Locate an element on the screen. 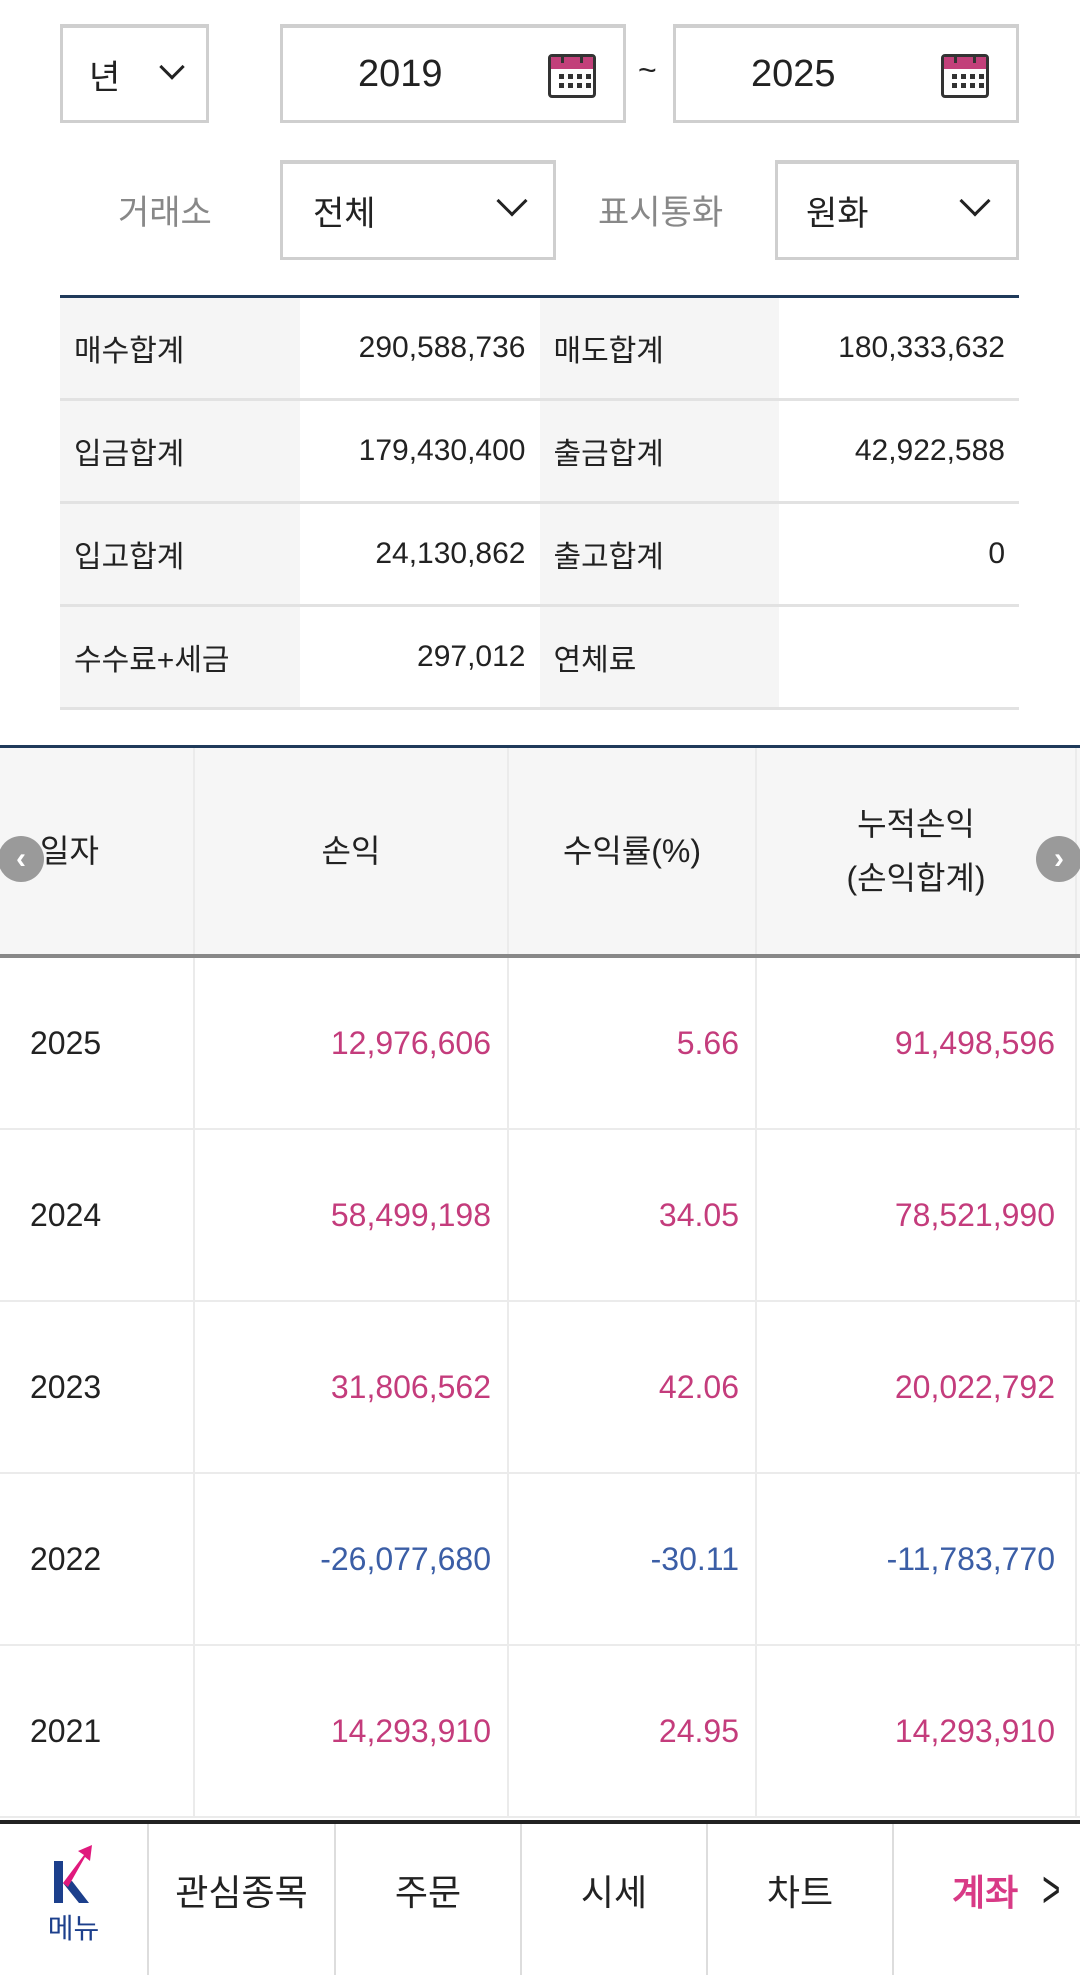  table-row: 2022 -26,077,680 -30.11 -11,783,770 is located at coordinates (540, 1560).